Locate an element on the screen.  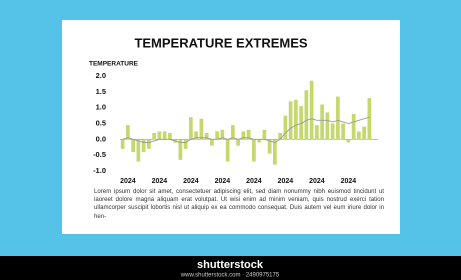
y-tick-label: 0.5 is located at coordinates (101, 122).